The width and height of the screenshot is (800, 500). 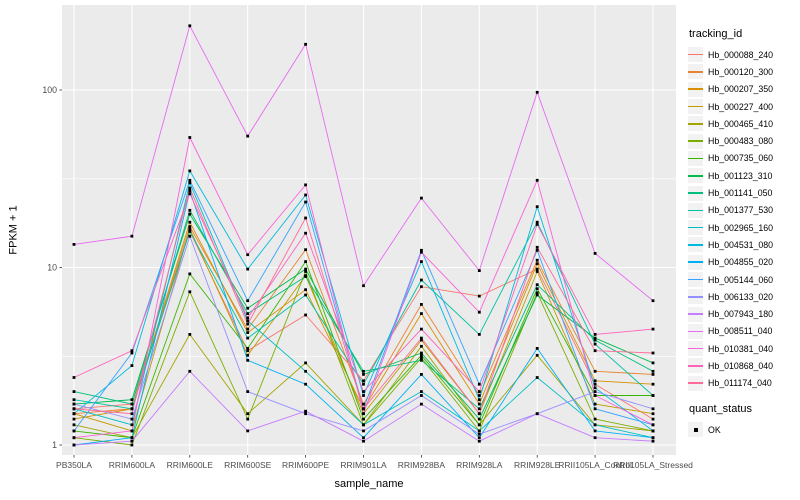 What do you see at coordinates (741, 106) in the screenshot?
I see `legend-item-label: Hb_000227_400` at bounding box center [741, 106].